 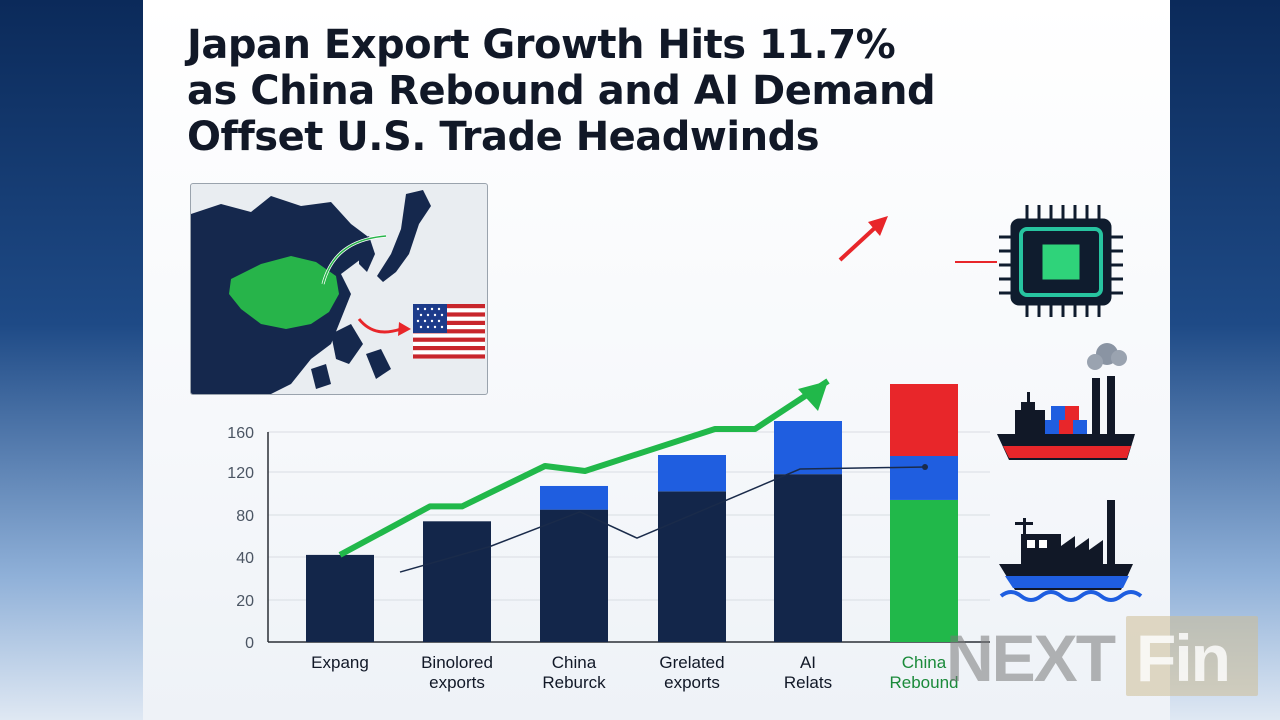 What do you see at coordinates (340, 662) in the screenshot?
I see `category-label: Expang` at bounding box center [340, 662].